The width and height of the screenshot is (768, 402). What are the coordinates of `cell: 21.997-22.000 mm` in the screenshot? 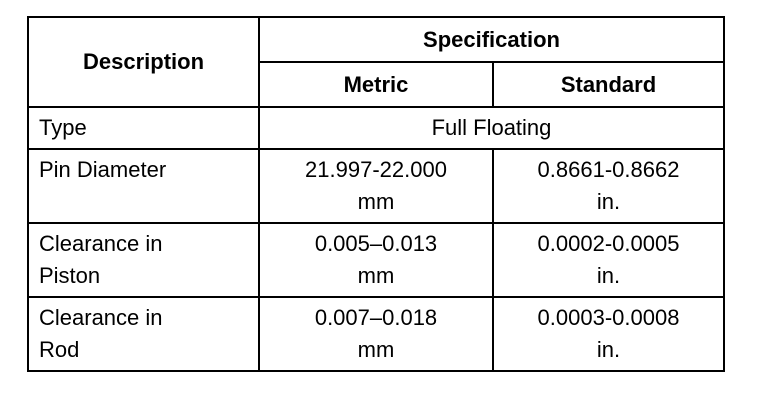 It's located at (376, 186).